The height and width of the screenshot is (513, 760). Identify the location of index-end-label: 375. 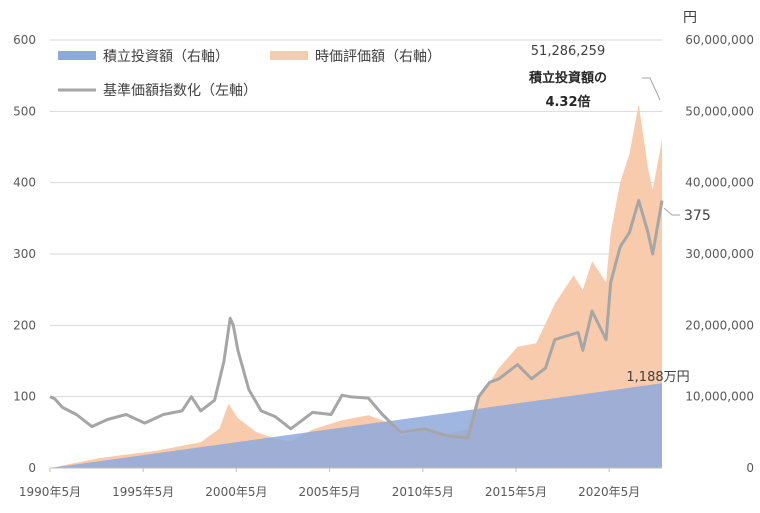
(697, 216).